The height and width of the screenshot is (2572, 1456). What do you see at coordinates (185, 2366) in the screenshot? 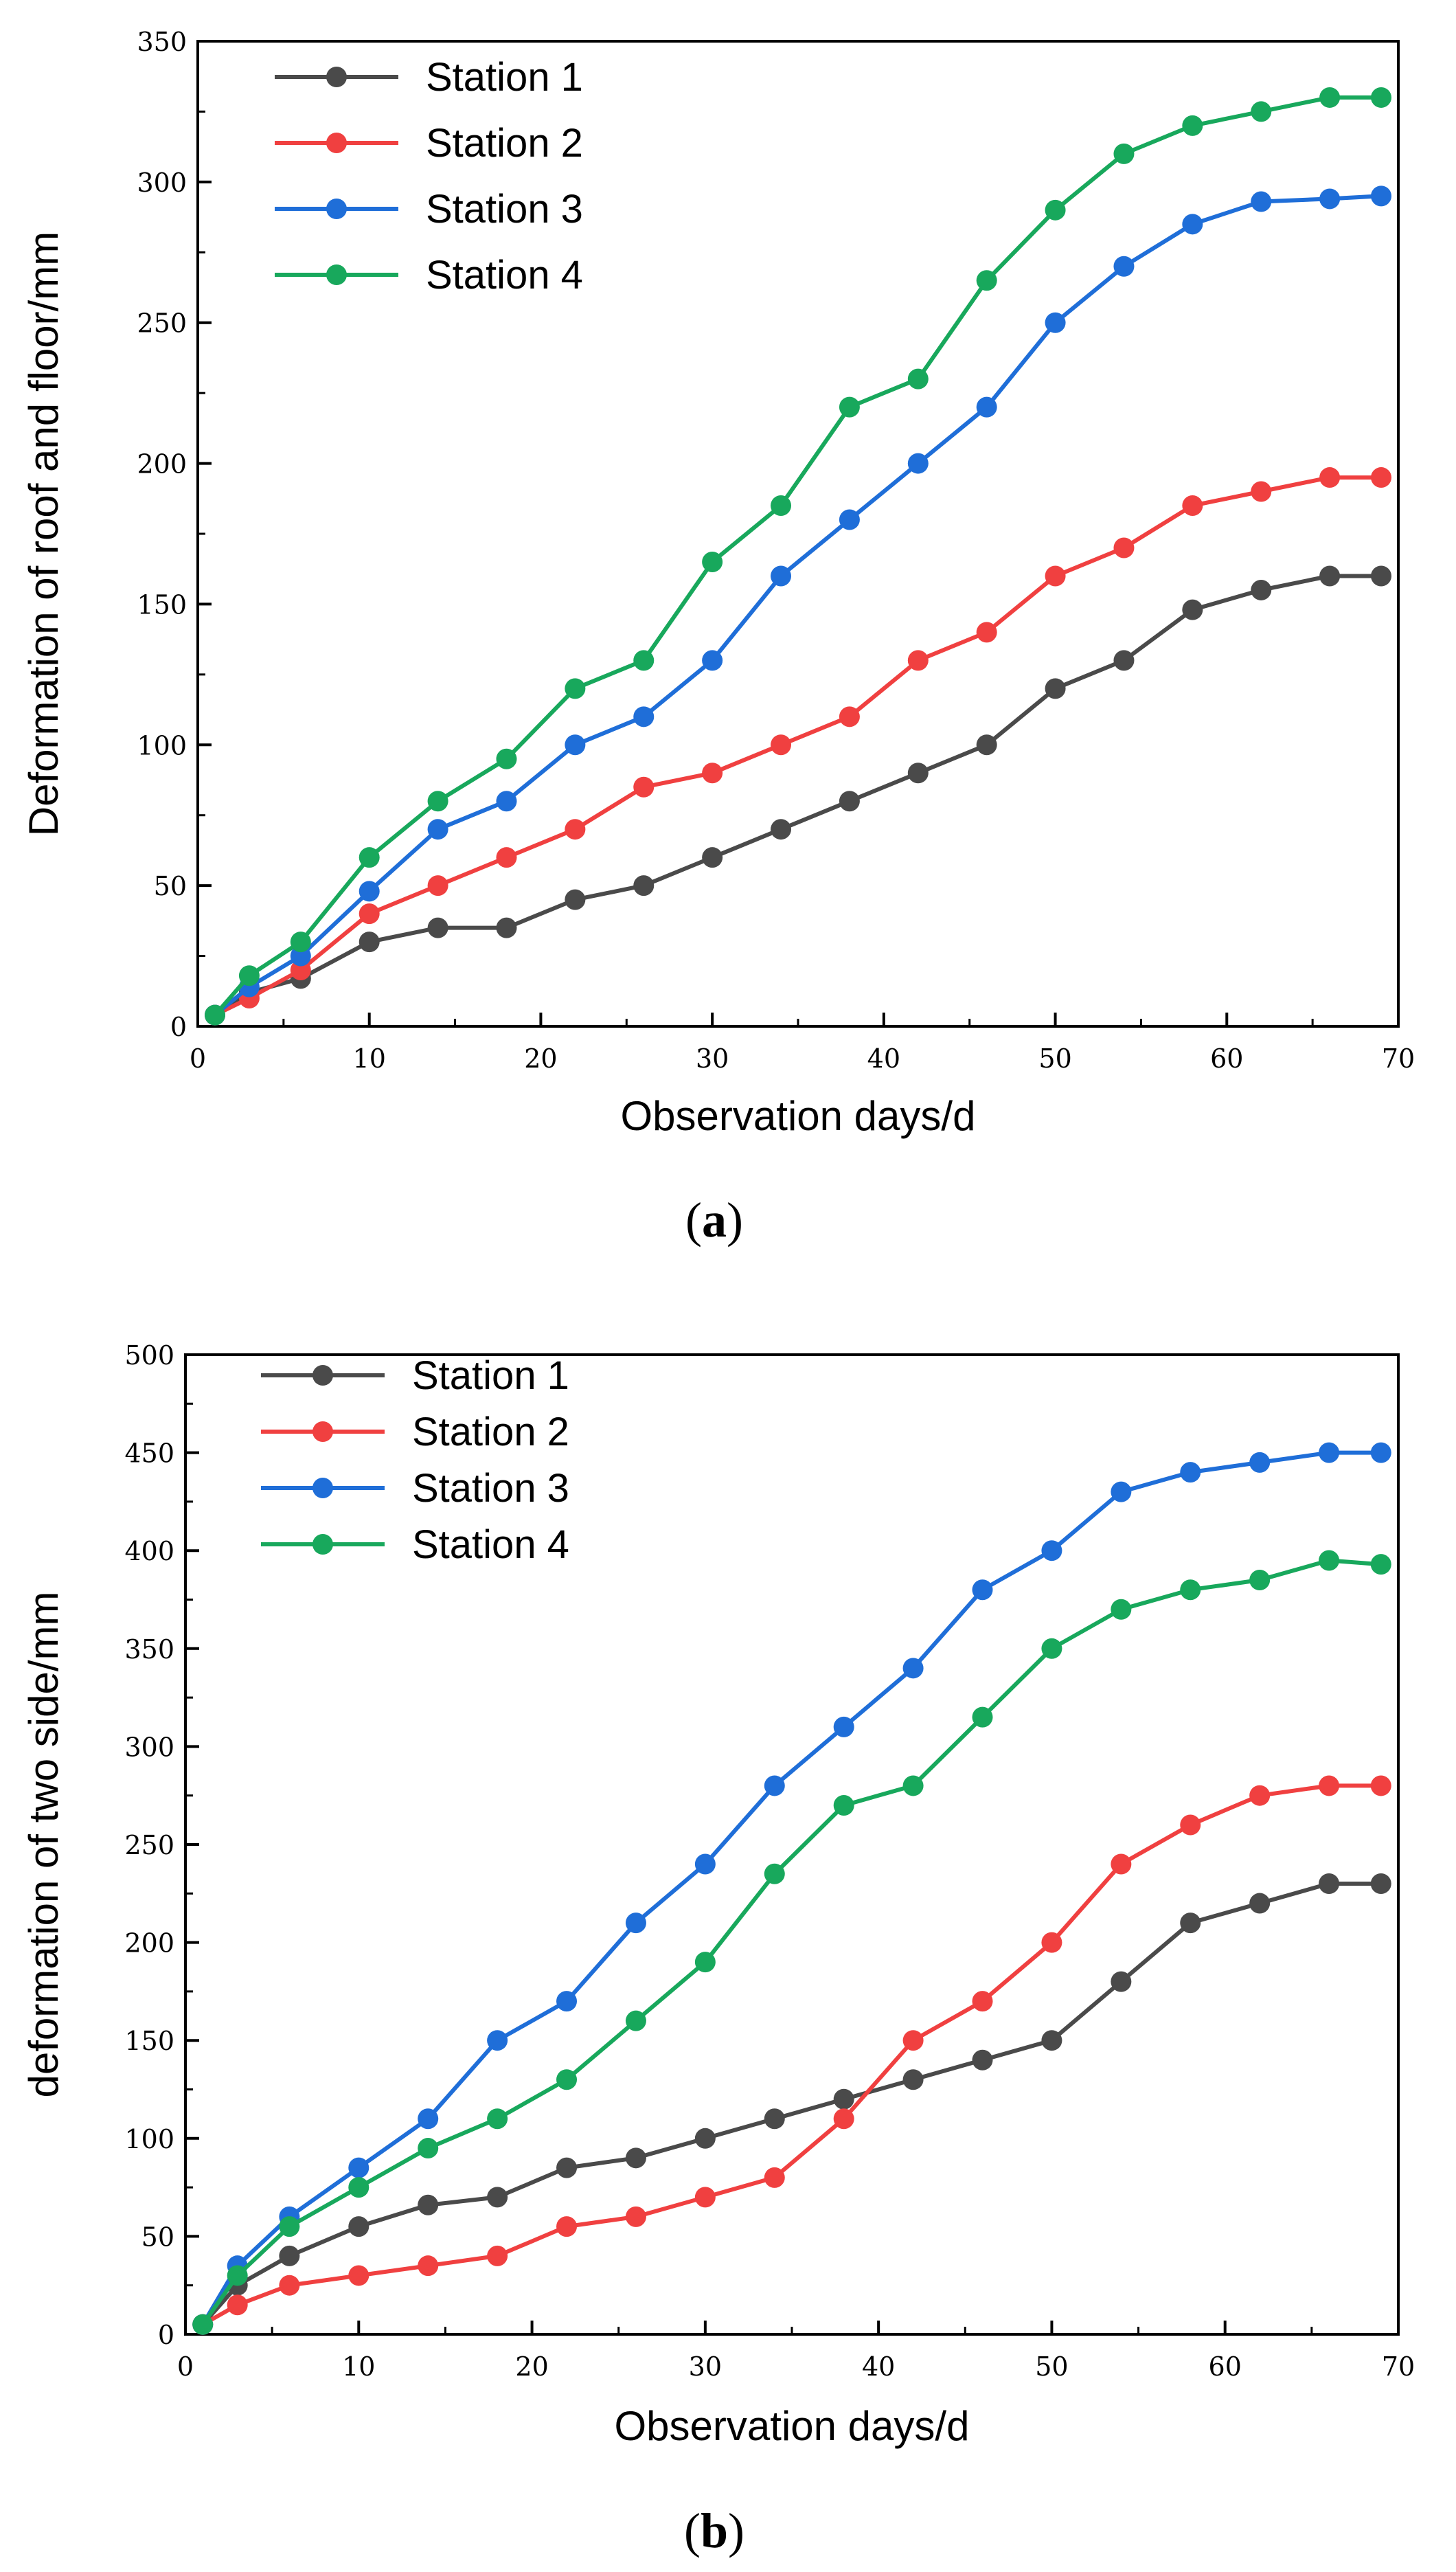
I see `x-tick-label: 0` at bounding box center [185, 2366].